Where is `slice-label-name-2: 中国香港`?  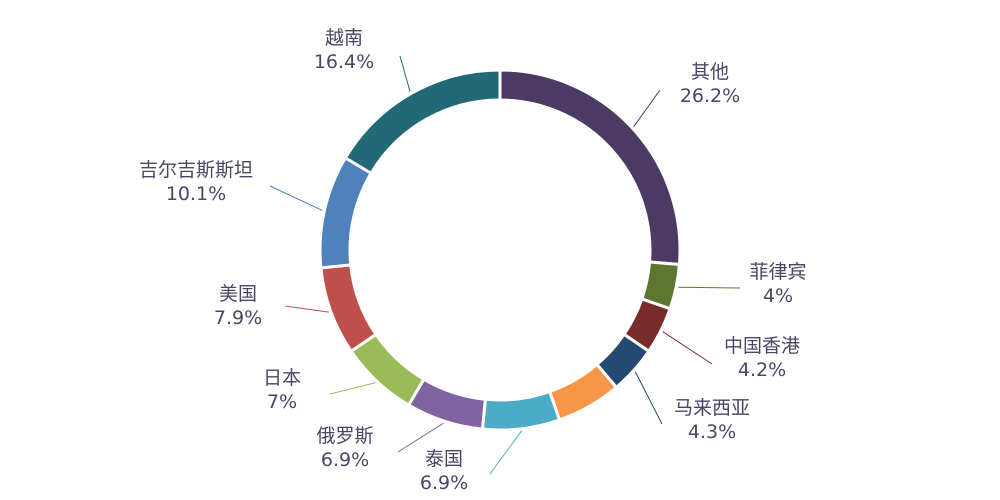
slice-label-name-2: 中国香港 is located at coordinates (762, 346).